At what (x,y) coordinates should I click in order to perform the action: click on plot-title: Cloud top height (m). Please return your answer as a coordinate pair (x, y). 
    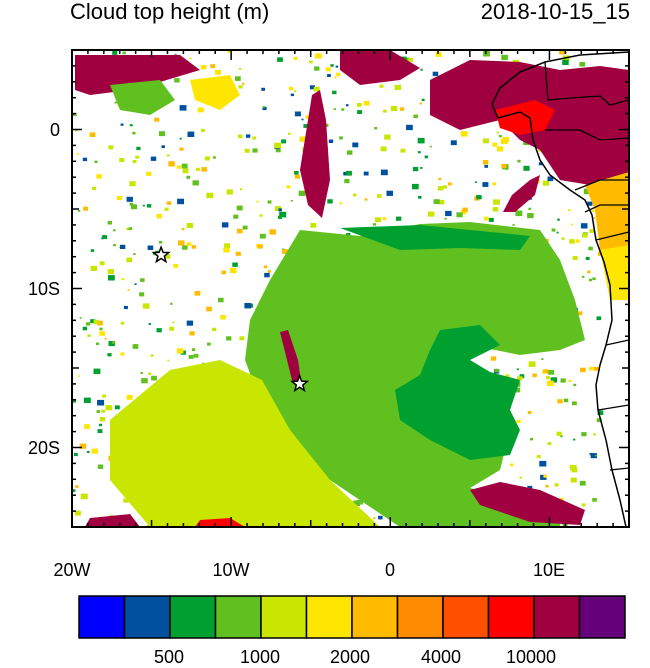
    Looking at the image, I should click on (170, 12).